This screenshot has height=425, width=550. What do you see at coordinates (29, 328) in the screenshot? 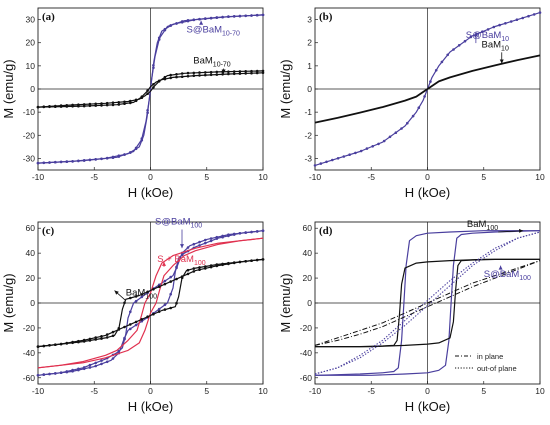
I see `y-tick-label: -20` at bounding box center [29, 328].